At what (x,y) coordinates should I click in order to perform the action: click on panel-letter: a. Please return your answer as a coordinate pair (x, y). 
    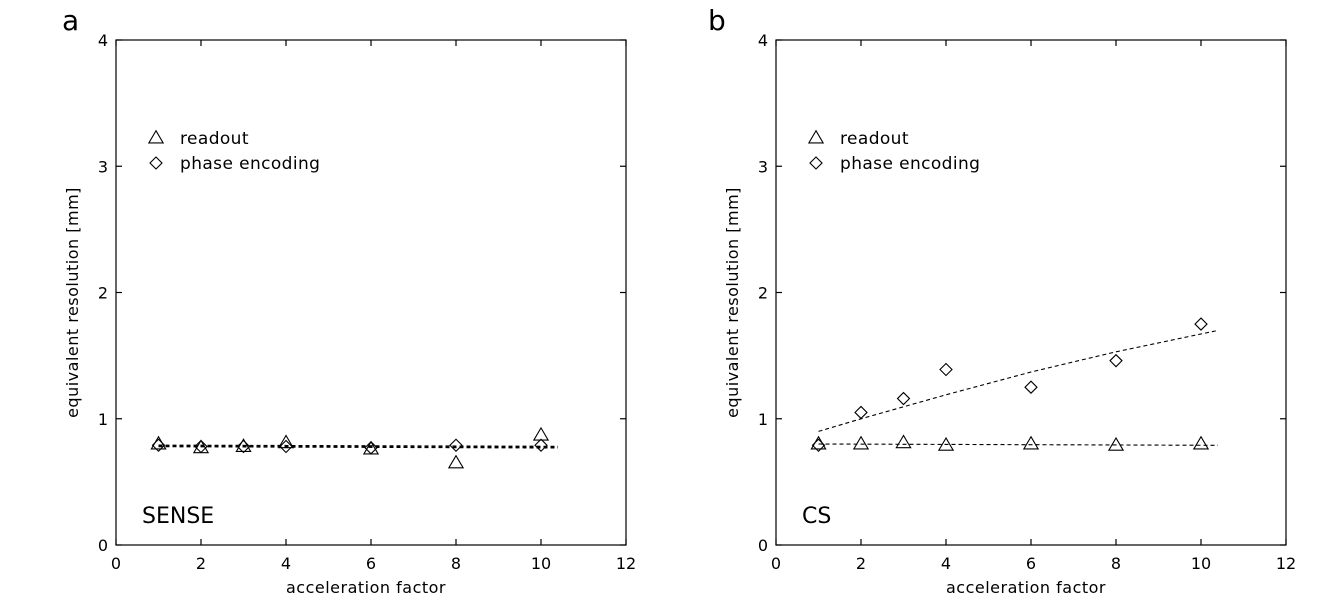
    Looking at the image, I should click on (70, 20).